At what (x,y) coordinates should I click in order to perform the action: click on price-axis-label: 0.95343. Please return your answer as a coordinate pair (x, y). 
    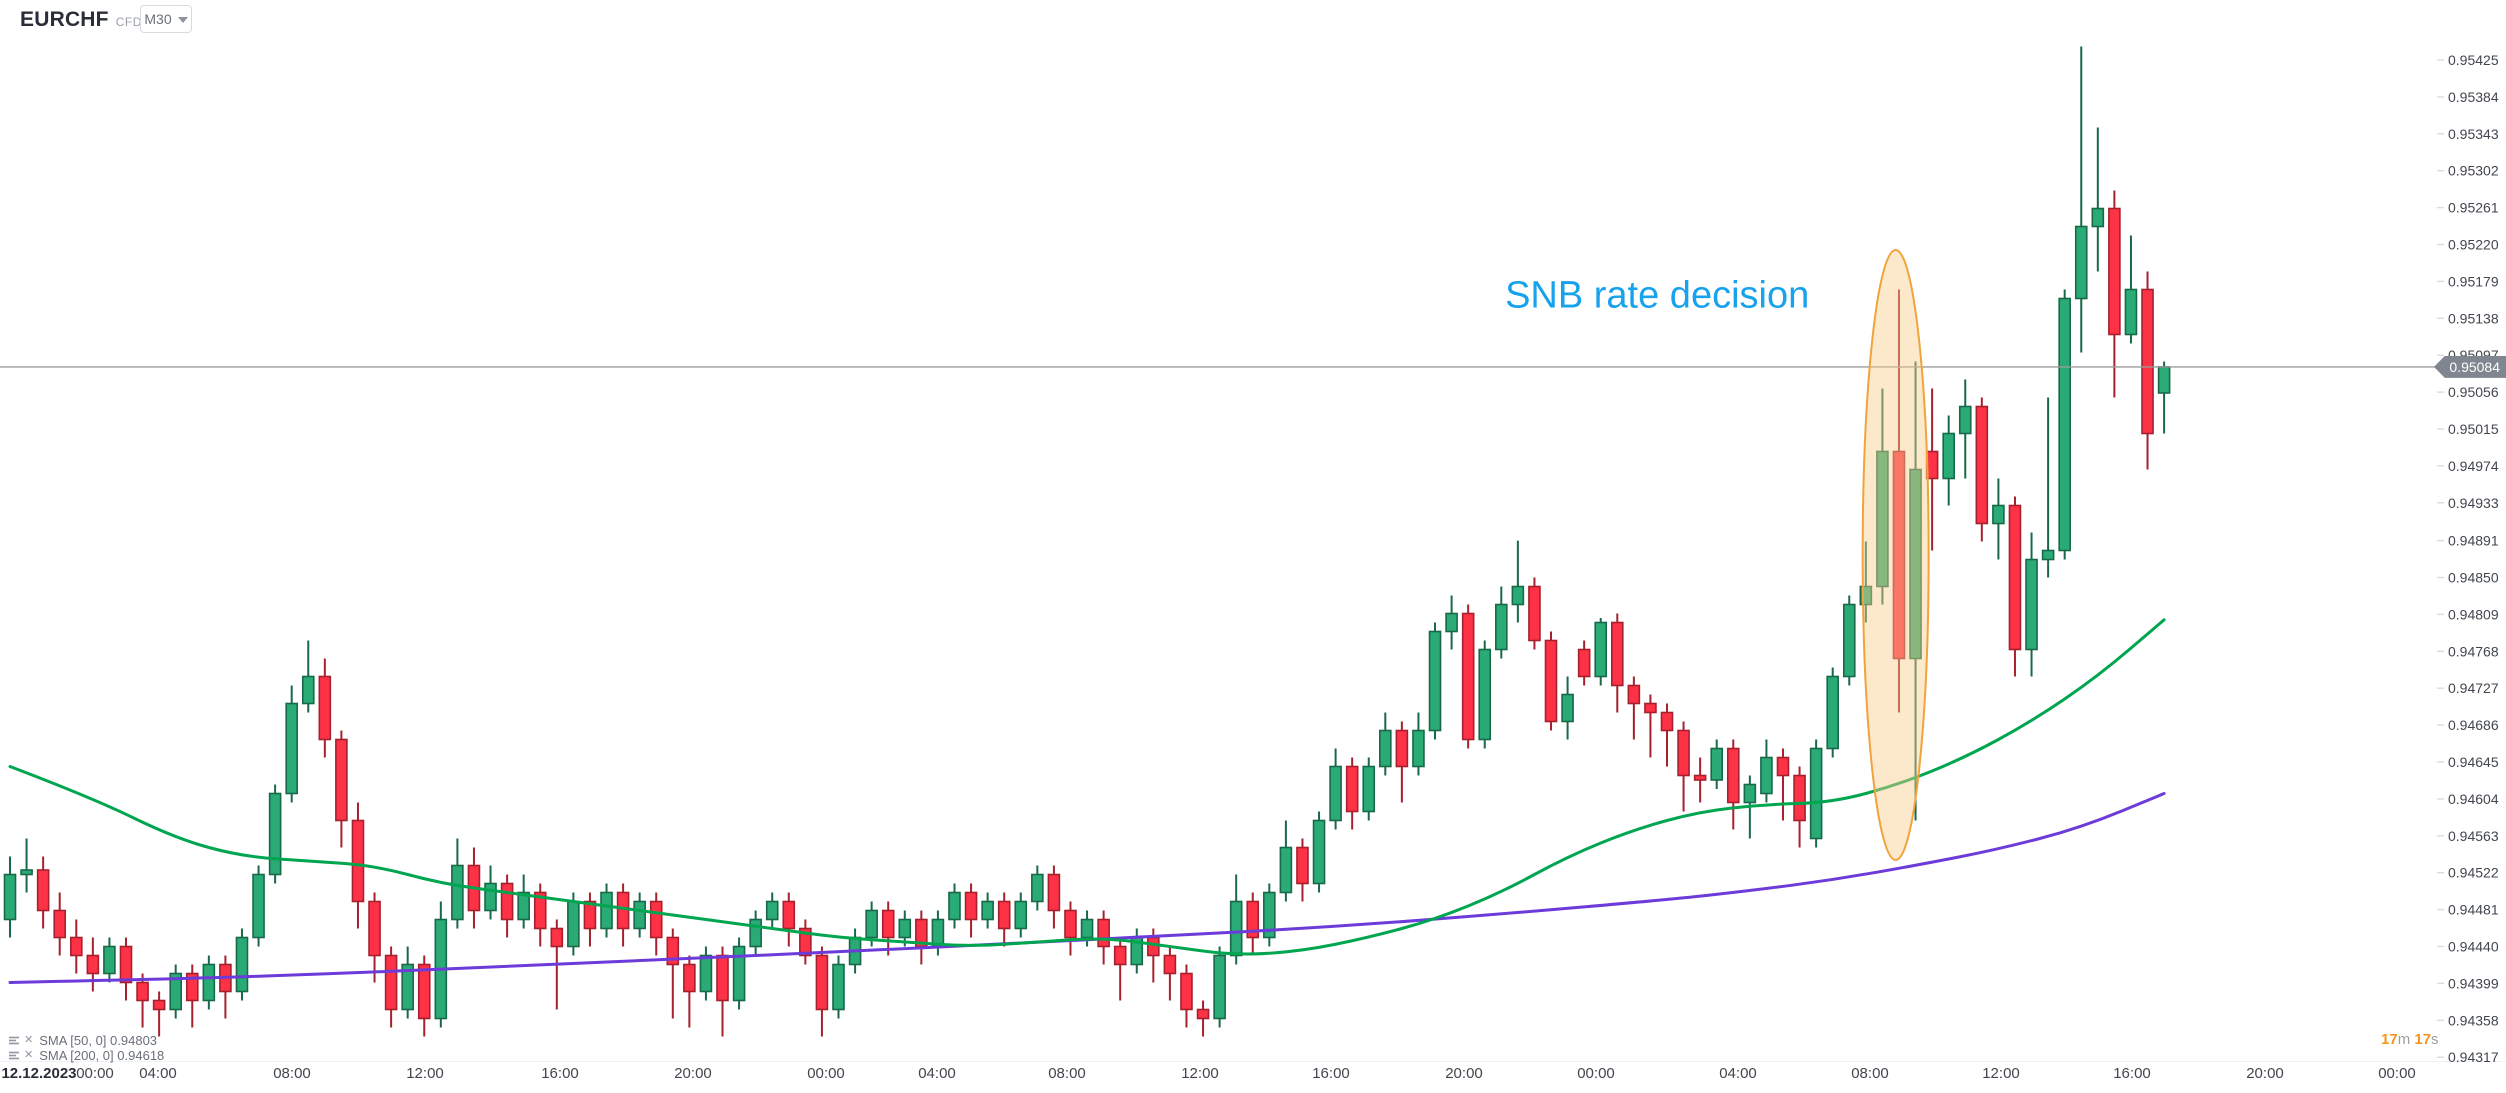
    Looking at the image, I should click on (2473, 134).